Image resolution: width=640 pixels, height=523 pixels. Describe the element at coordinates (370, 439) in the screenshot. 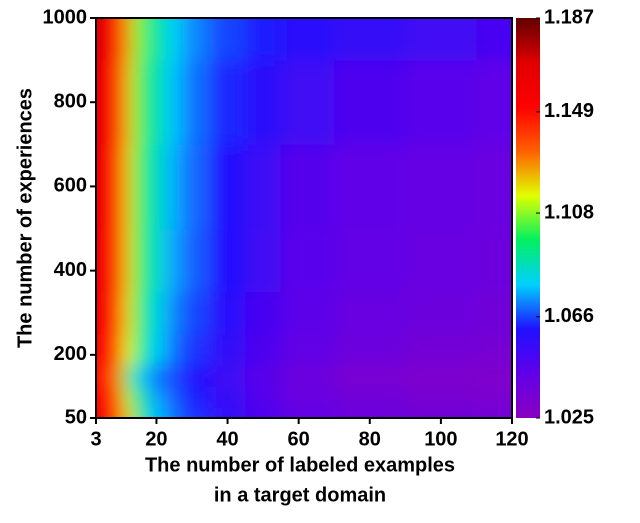

I see `x-tick-label: 80` at that location.